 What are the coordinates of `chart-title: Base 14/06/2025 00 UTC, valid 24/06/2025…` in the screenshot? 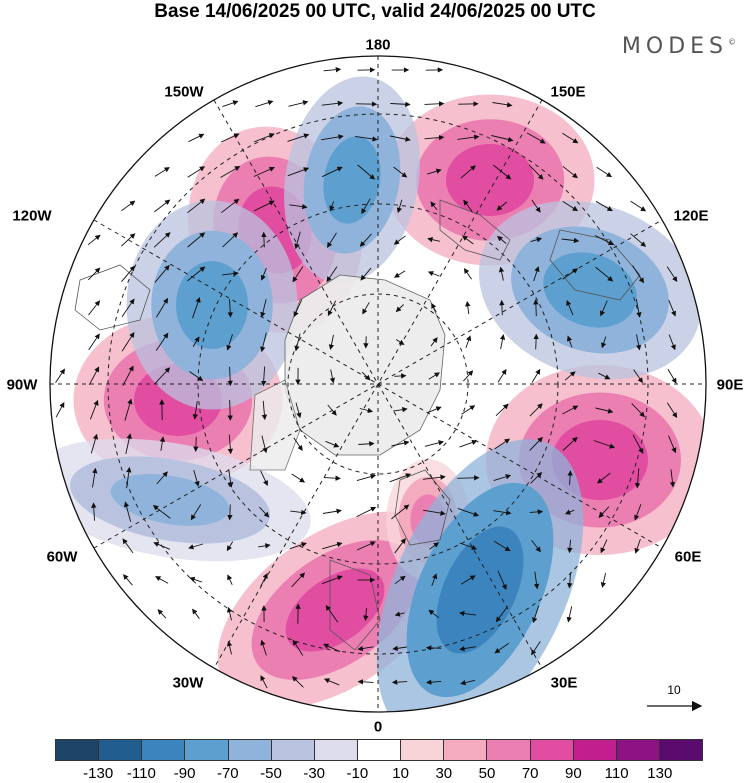 It's located at (375, 11).